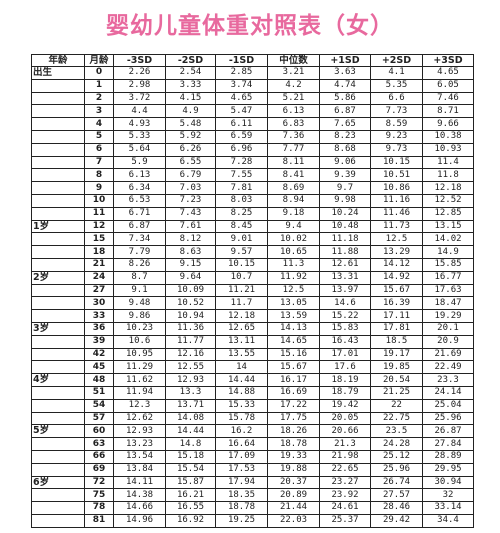  I want to click on header-minus3sd: -3SD, so click(139, 60).